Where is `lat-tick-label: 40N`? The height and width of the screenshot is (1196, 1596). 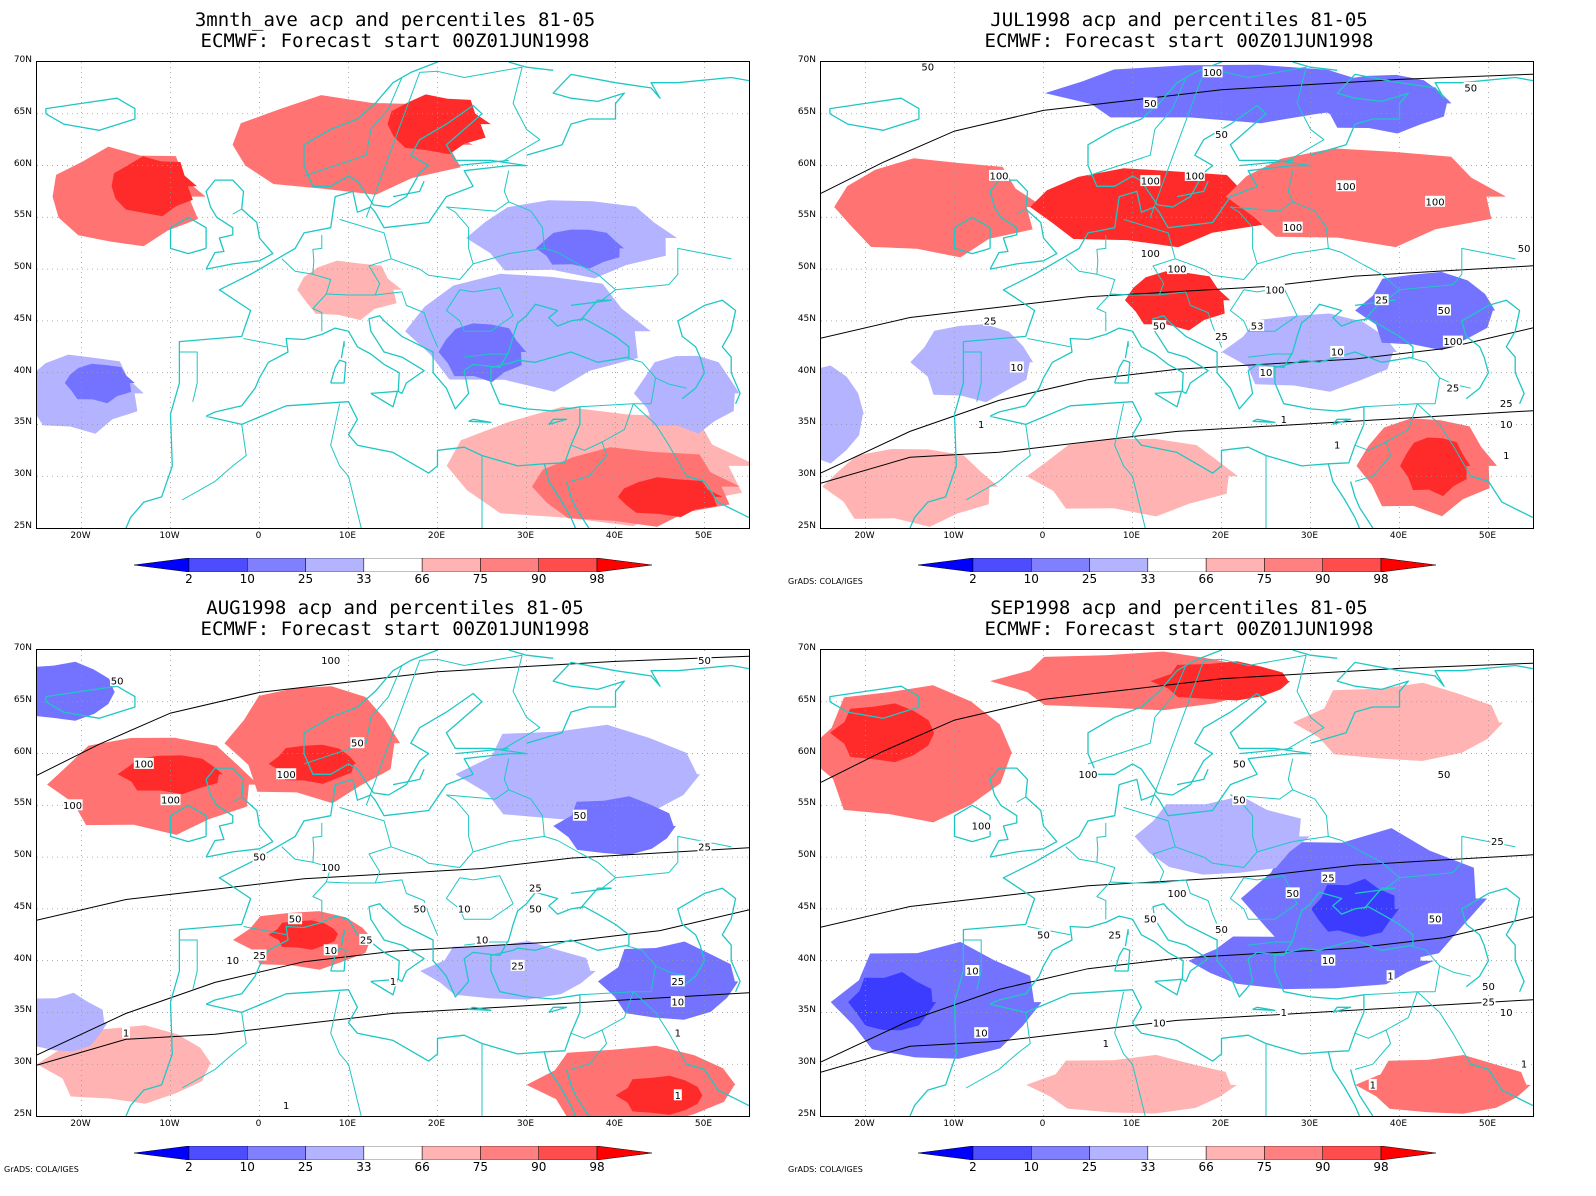
lat-tick-label: 40N is located at coordinates (806, 370).